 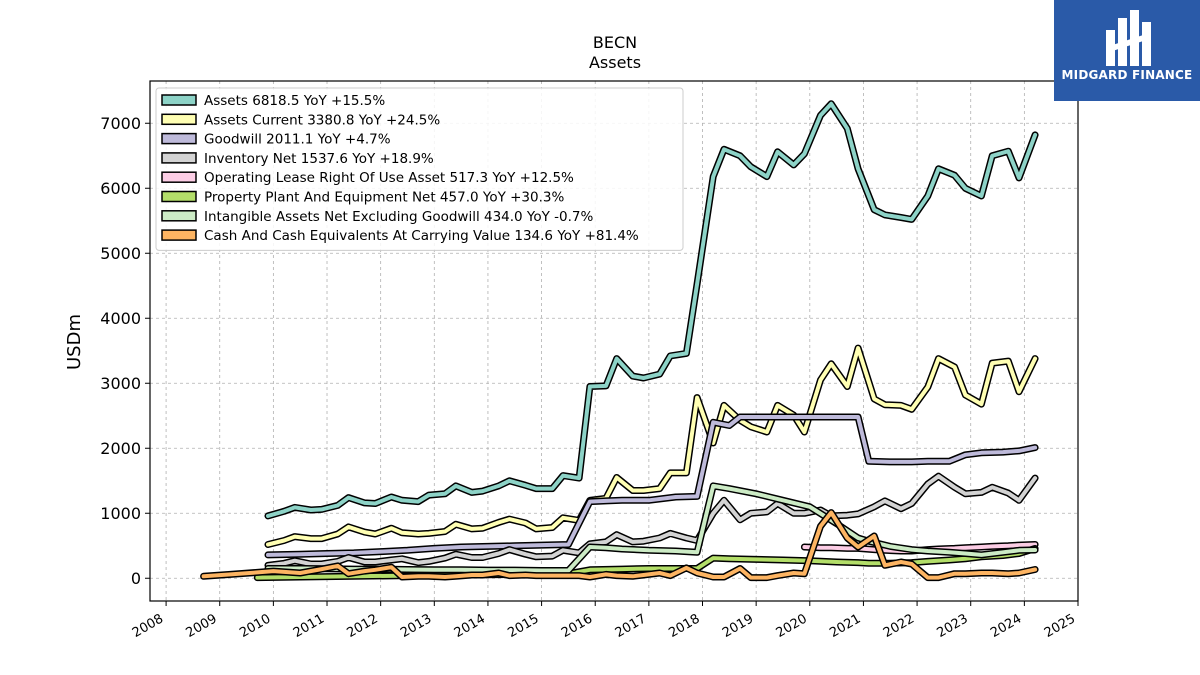 I want to click on x-tick-label: 2019, so click(x=738, y=626).